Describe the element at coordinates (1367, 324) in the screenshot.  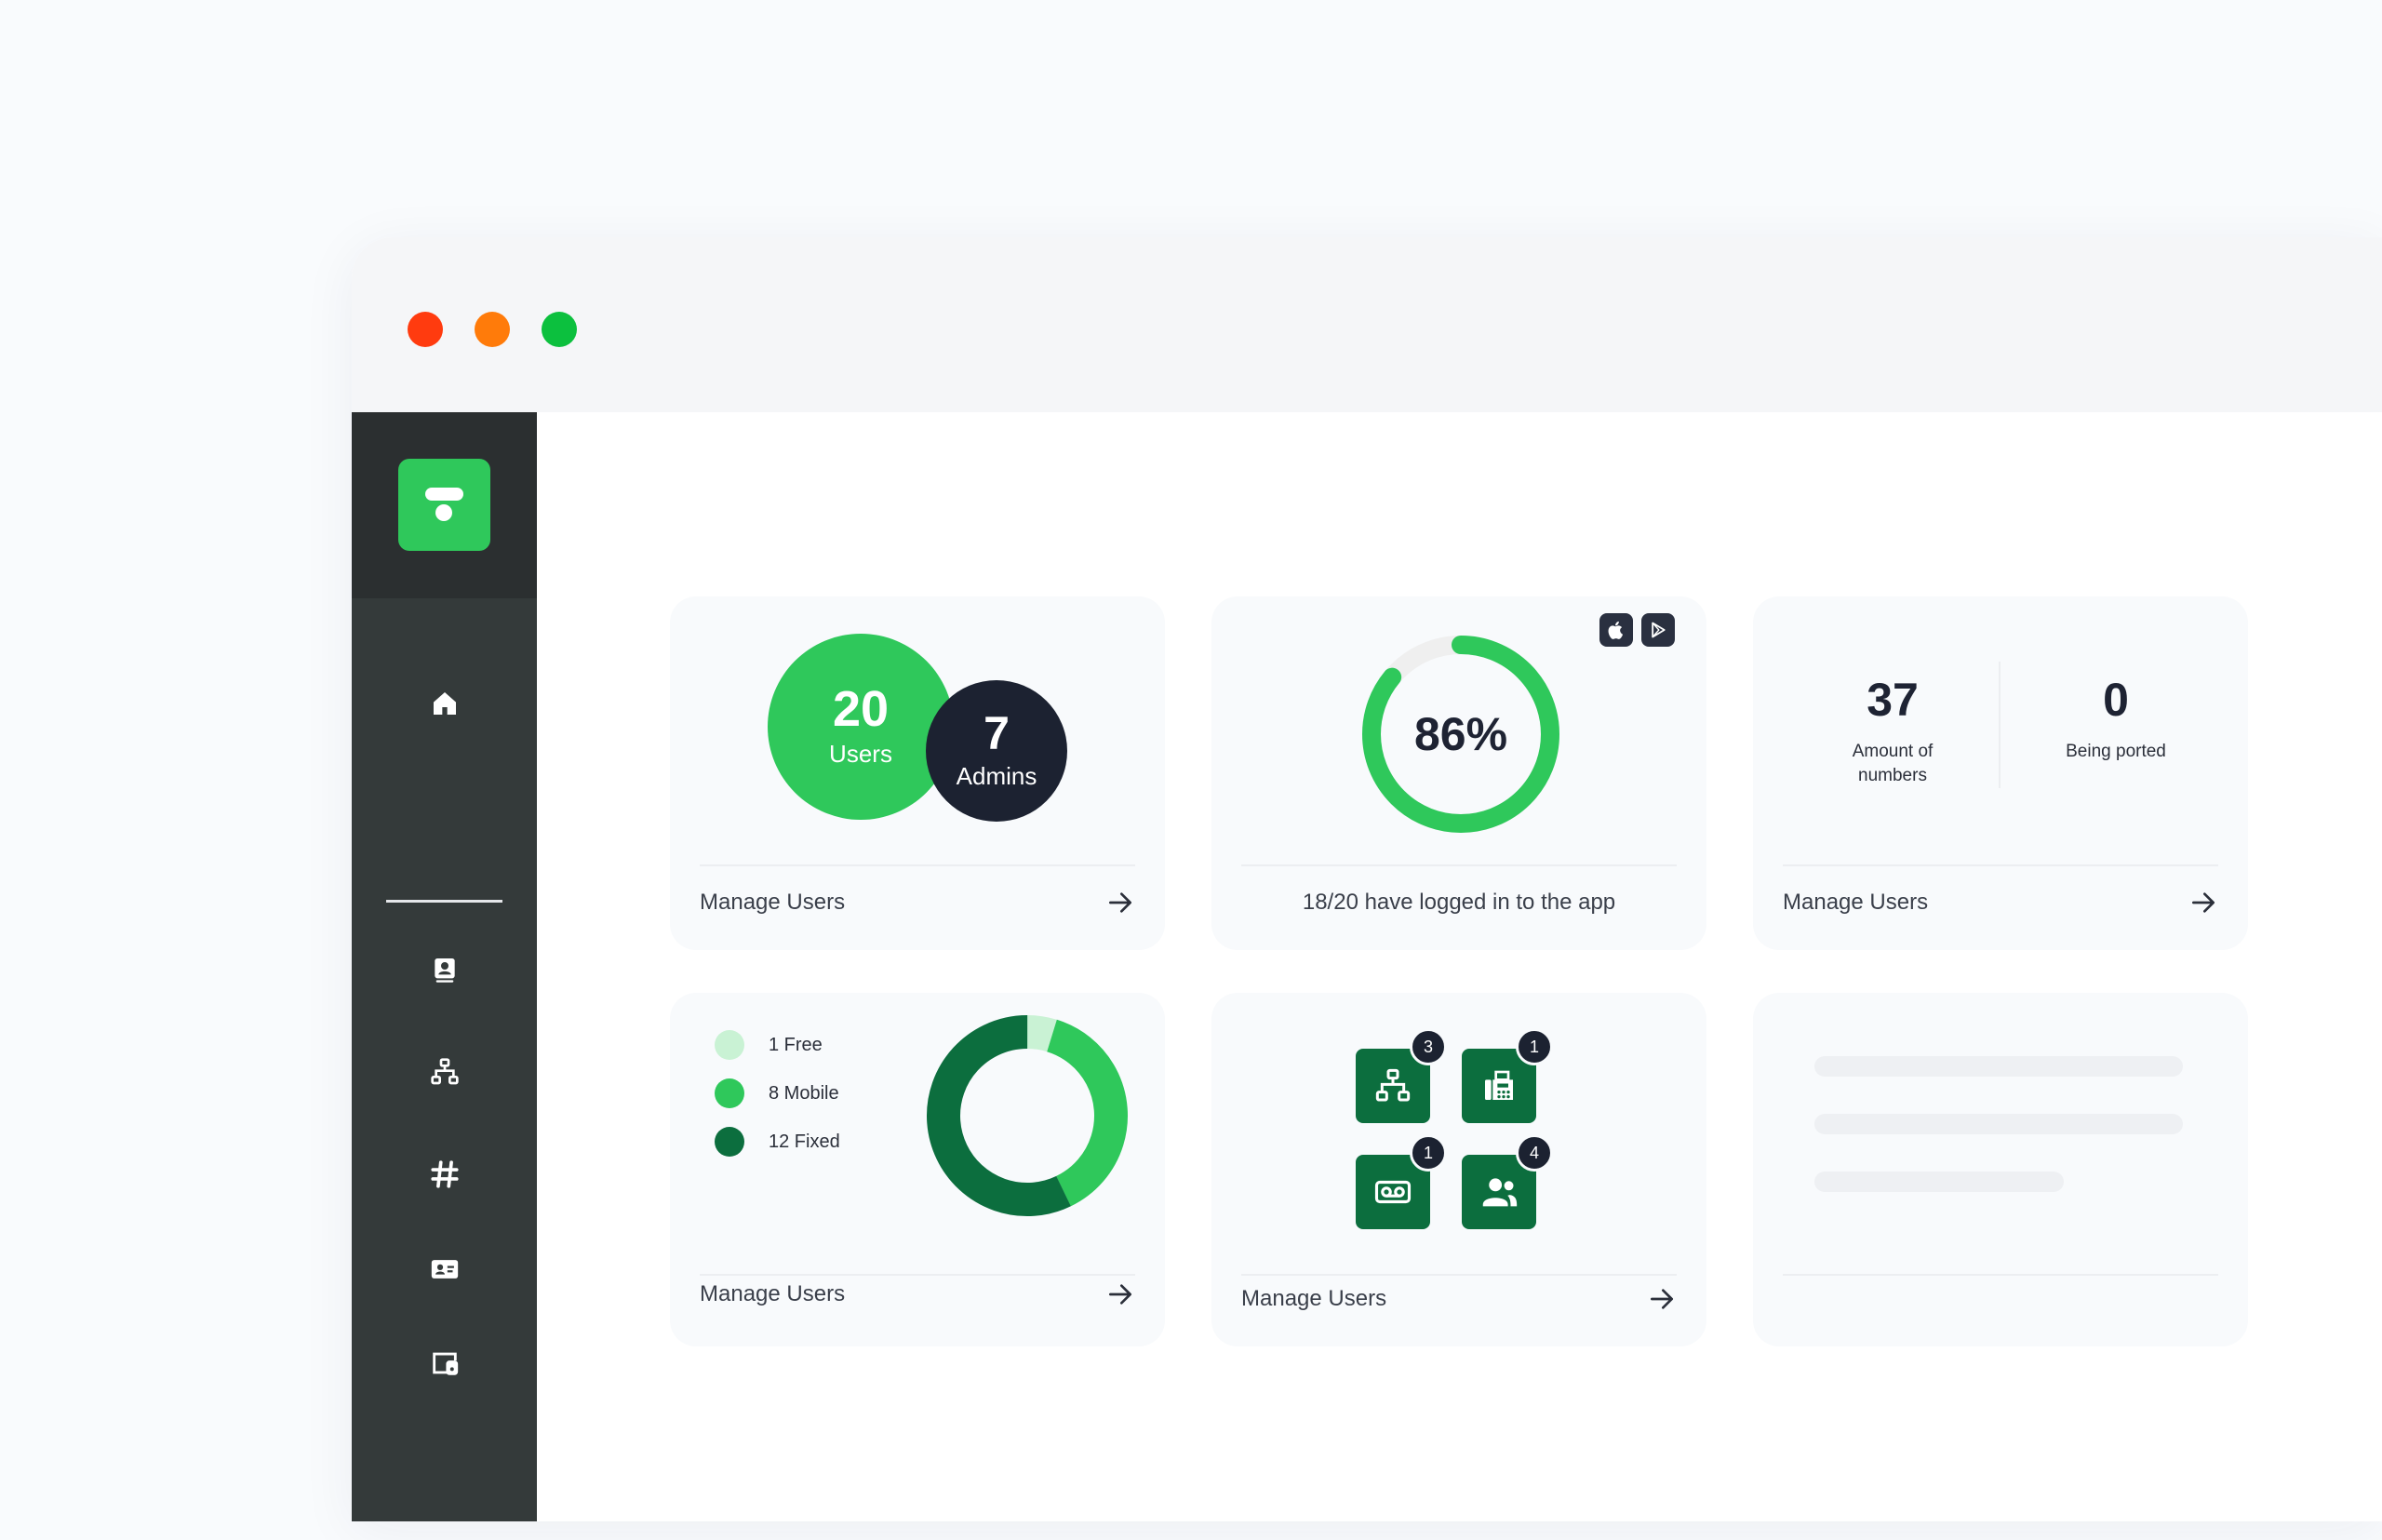
I see `title-bar` at that location.